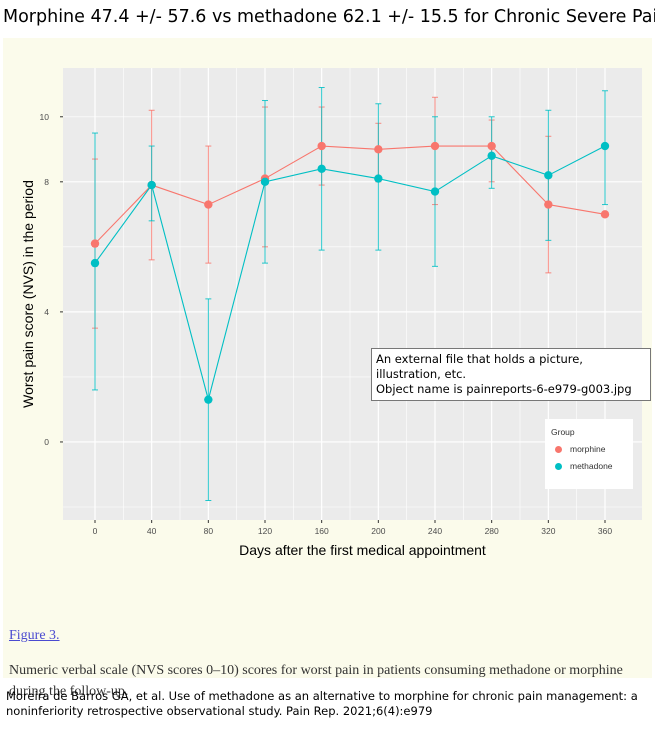 The height and width of the screenshot is (734, 655). I want to click on x-tick-label: 200, so click(378, 531).